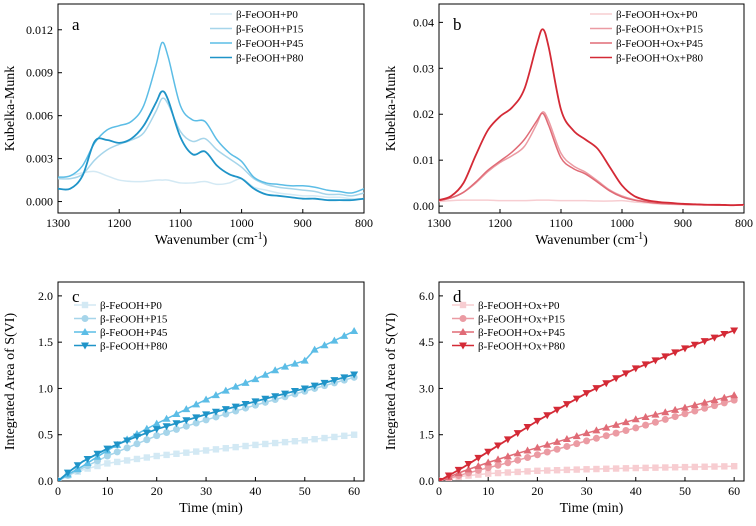  What do you see at coordinates (423, 114) in the screenshot?
I see `y-tick-label: 0.02` at bounding box center [423, 114].